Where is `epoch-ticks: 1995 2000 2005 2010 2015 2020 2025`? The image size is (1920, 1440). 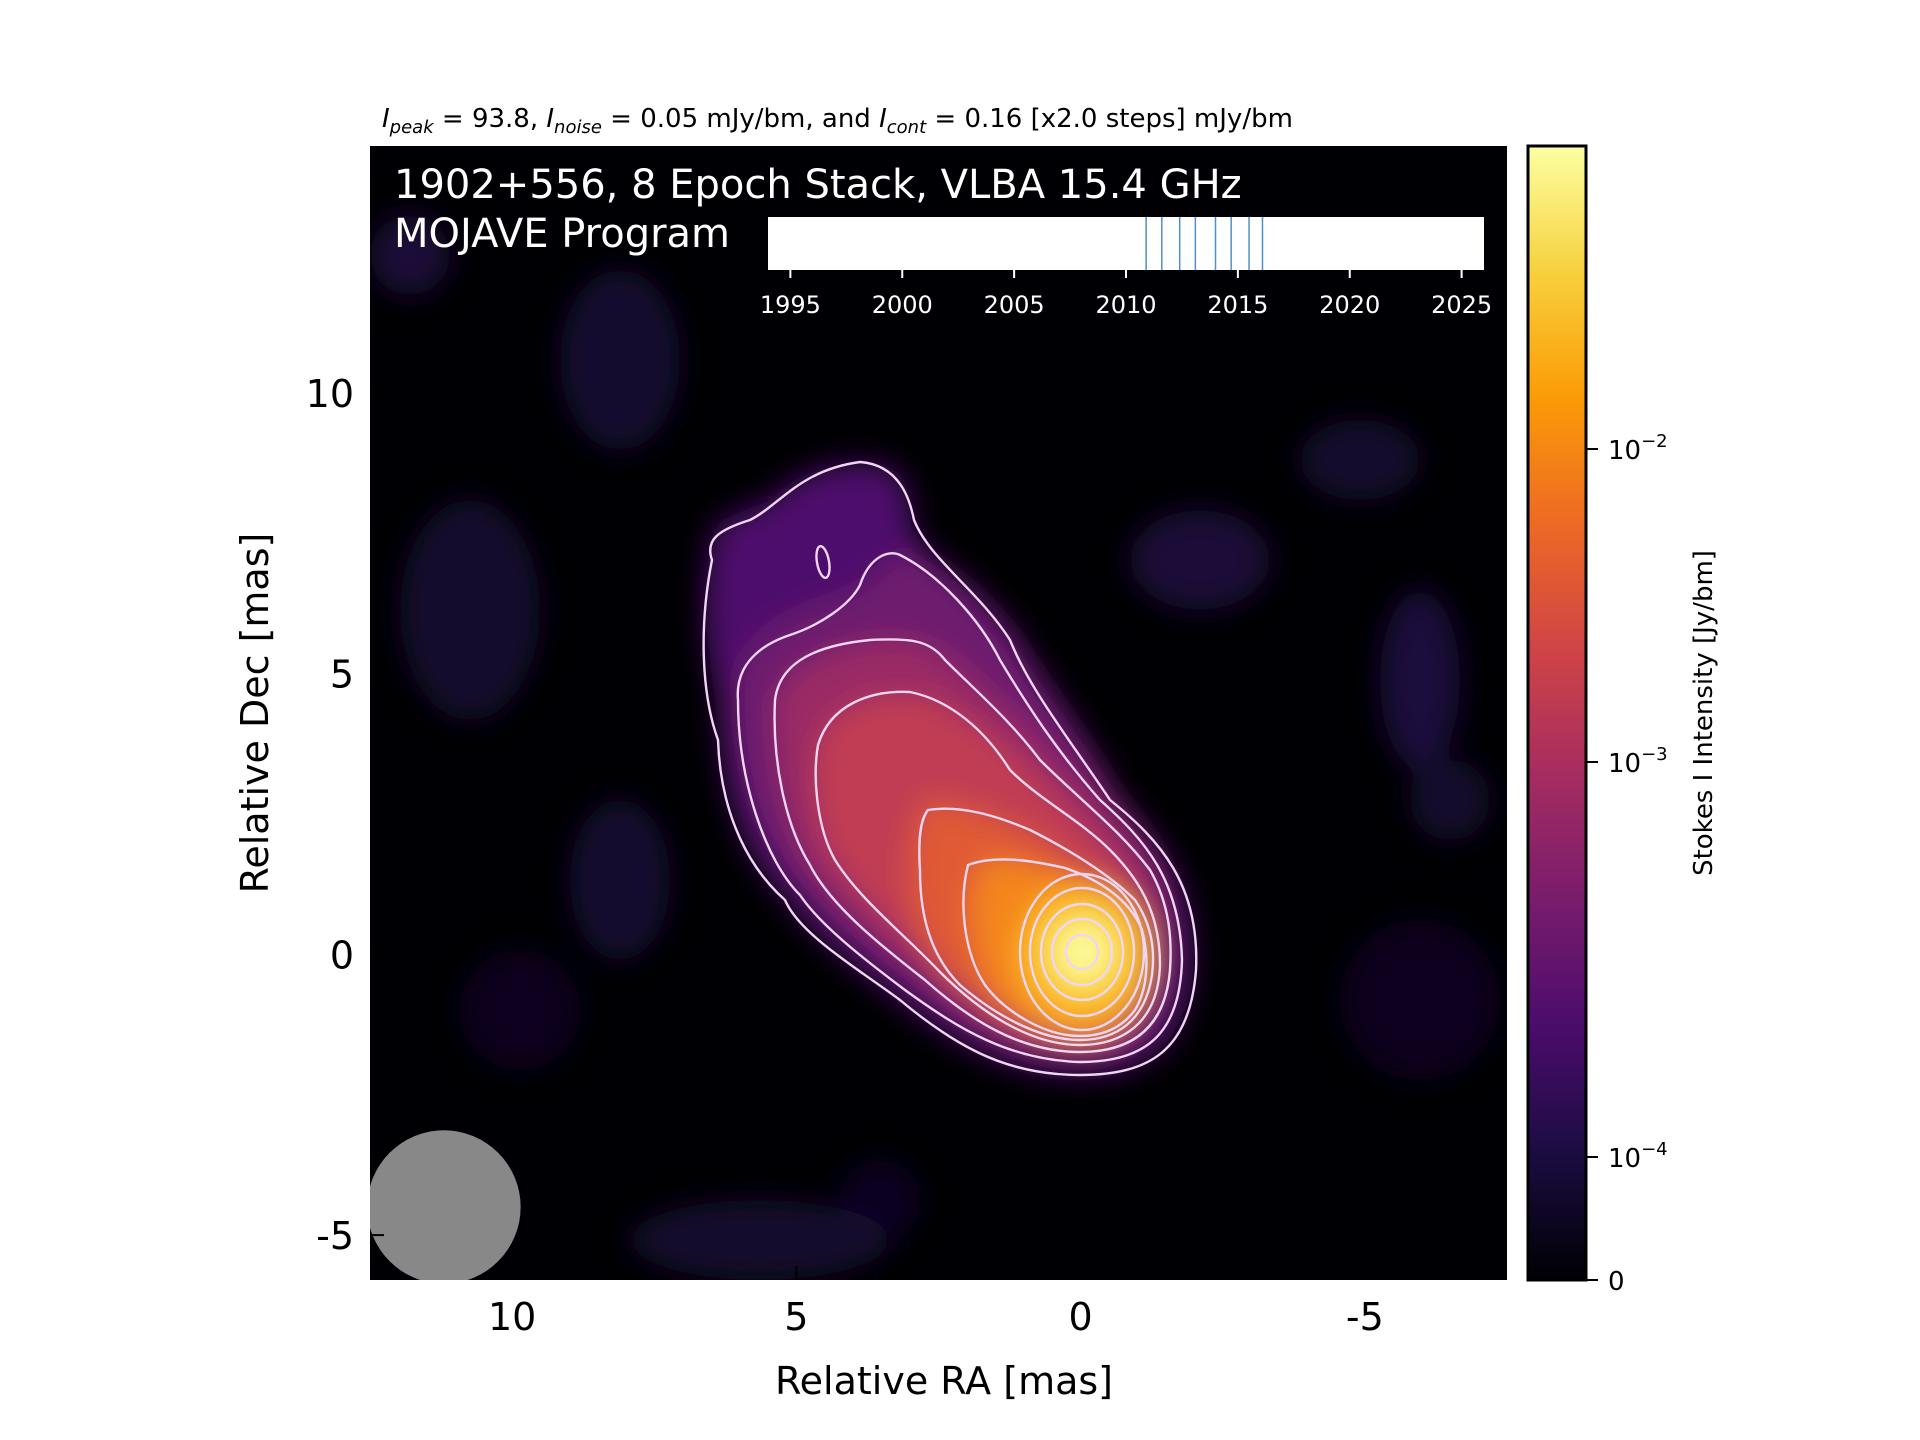
epoch-ticks: 1995 2000 2005 2010 2015 2020 2025 is located at coordinates (1126, 294).